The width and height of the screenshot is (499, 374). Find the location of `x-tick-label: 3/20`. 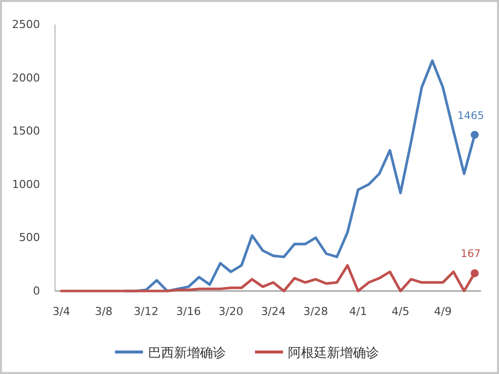

x-tick-label: 3/20 is located at coordinates (231, 311).